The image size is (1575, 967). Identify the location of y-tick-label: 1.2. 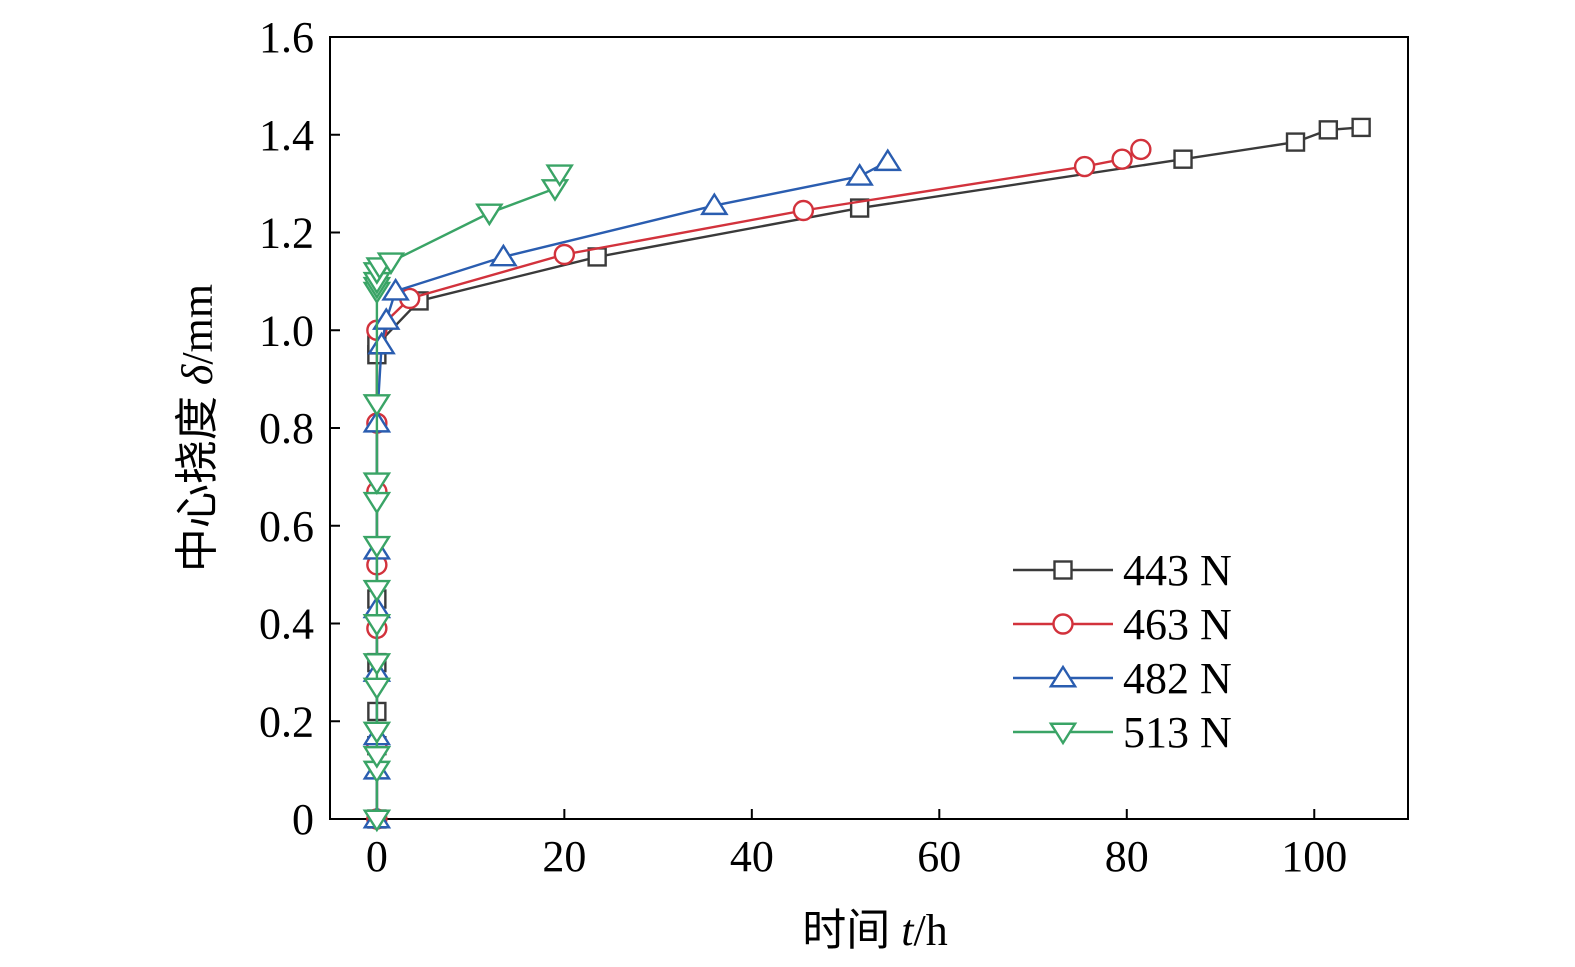
(286, 233).